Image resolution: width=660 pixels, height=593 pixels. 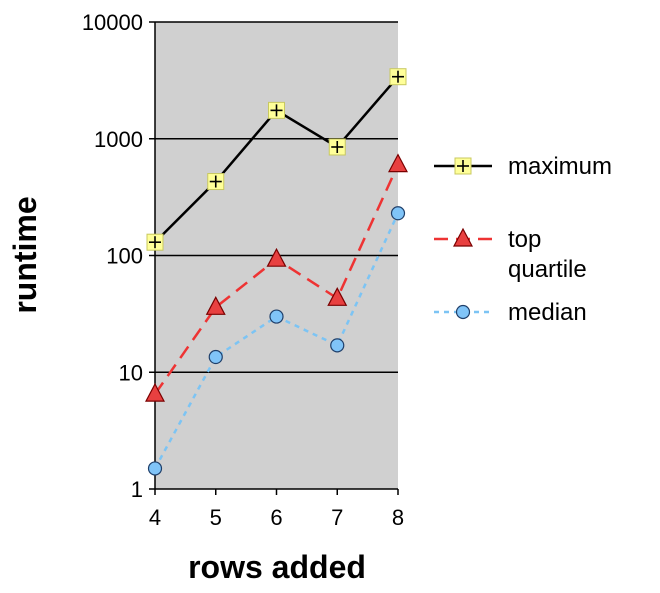 I want to click on legend-label-top-quartile: top, so click(x=524, y=239).